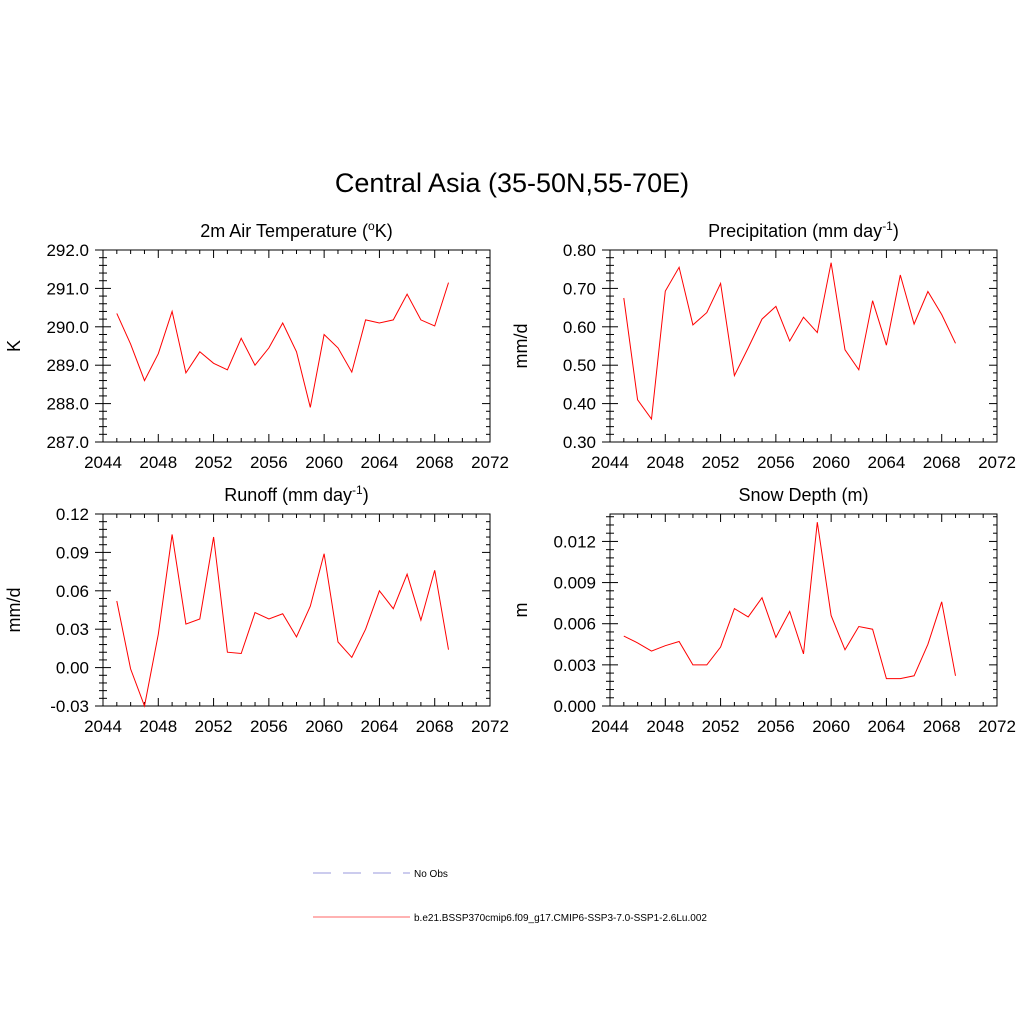 The height and width of the screenshot is (1024, 1024). Describe the element at coordinates (574, 583) in the screenshot. I see `y-tick-label: 0.009` at that location.